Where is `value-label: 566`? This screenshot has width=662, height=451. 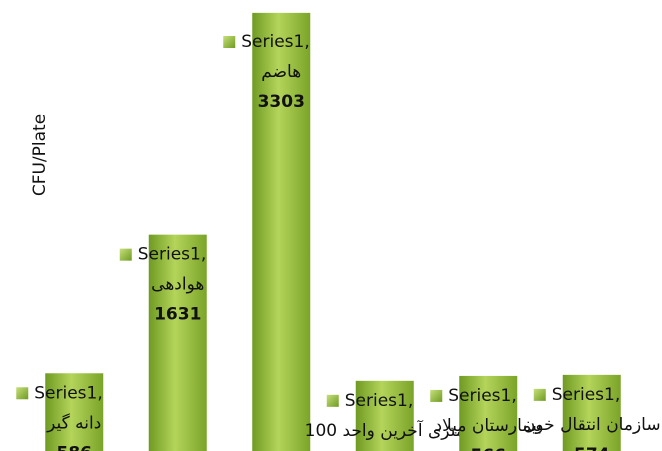
value-label: 566 is located at coordinates (489, 448).